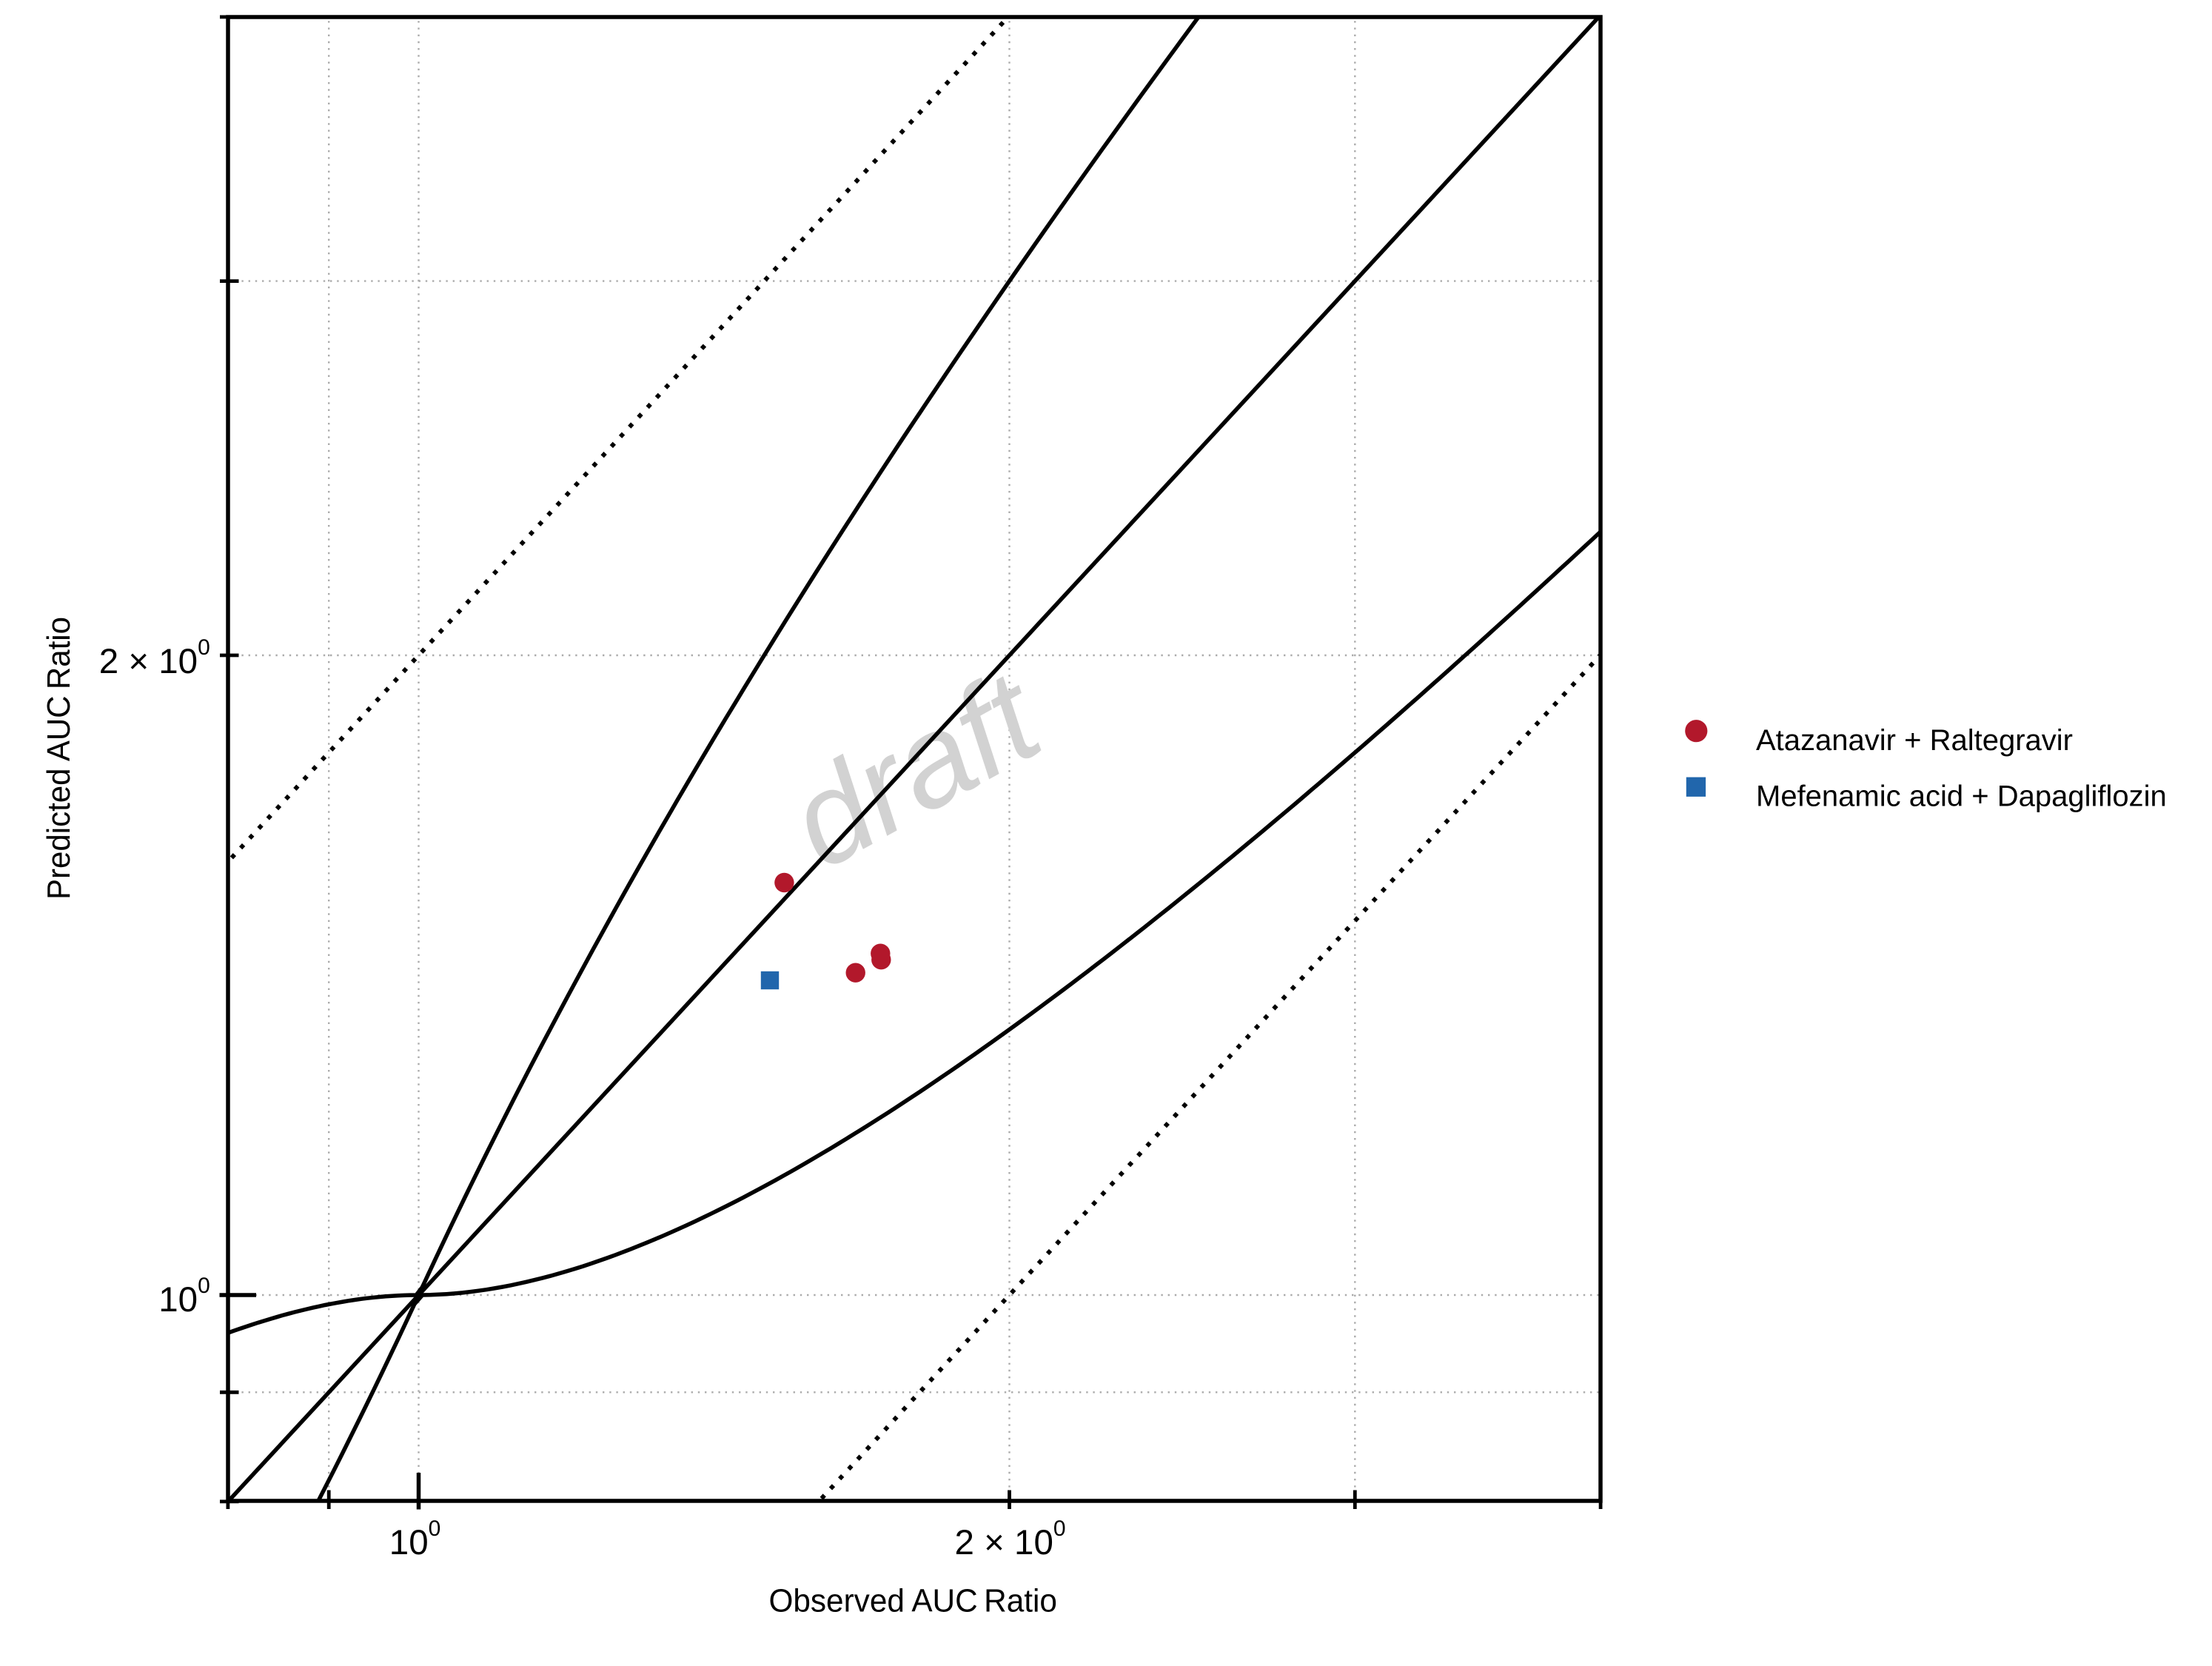  I want to click on svg-text: Predicted AUC Ratio, so click(59, 758).